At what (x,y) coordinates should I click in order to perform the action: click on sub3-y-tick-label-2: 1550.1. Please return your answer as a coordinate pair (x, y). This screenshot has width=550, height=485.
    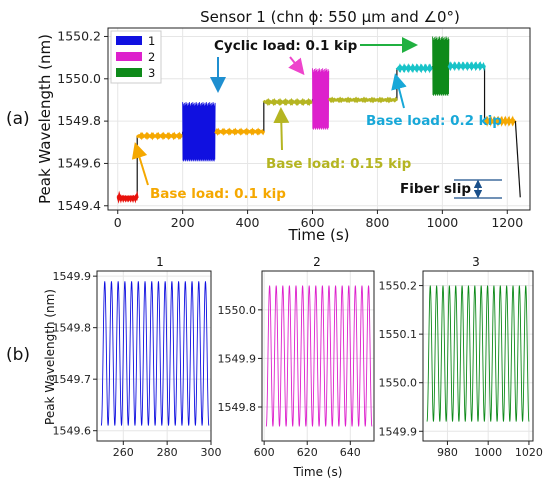
    Looking at the image, I should click on (398, 334).